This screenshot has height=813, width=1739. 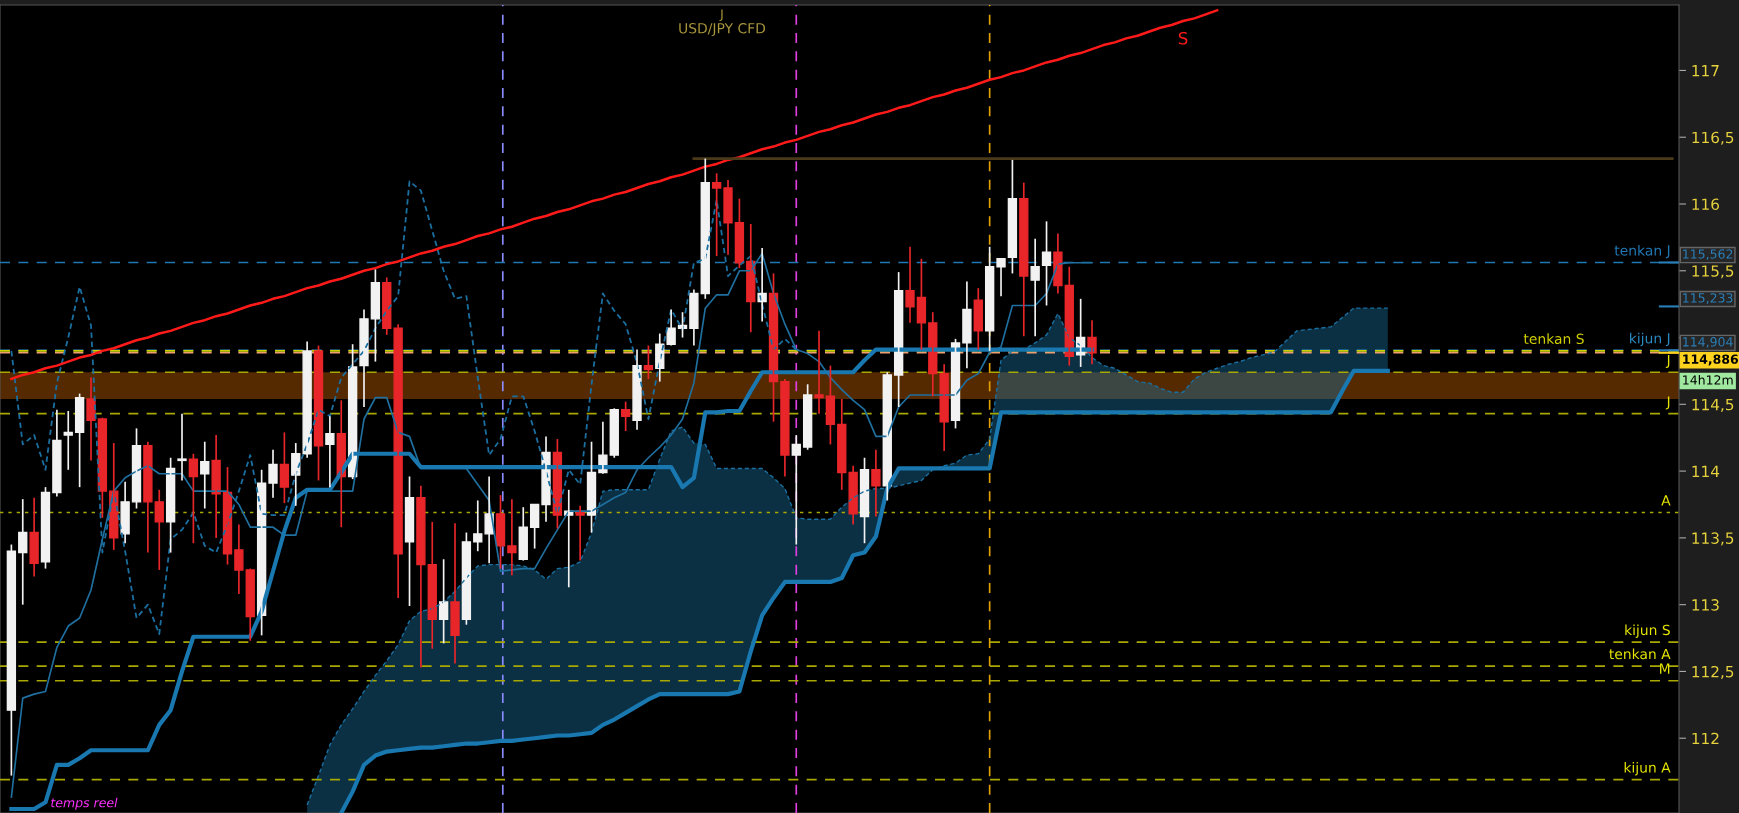 I want to click on ref-line-label: A, so click(x=1666, y=500).